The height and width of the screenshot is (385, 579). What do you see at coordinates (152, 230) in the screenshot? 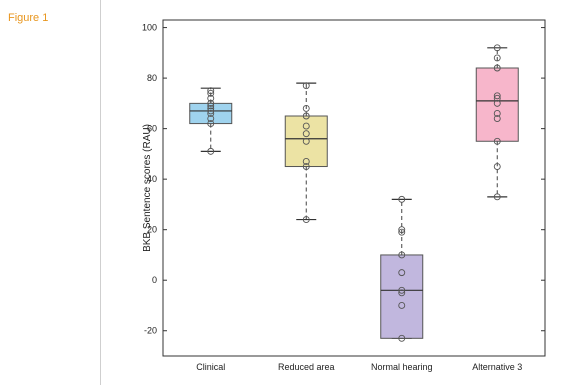
I see `y-tick-label: 20` at bounding box center [152, 230].